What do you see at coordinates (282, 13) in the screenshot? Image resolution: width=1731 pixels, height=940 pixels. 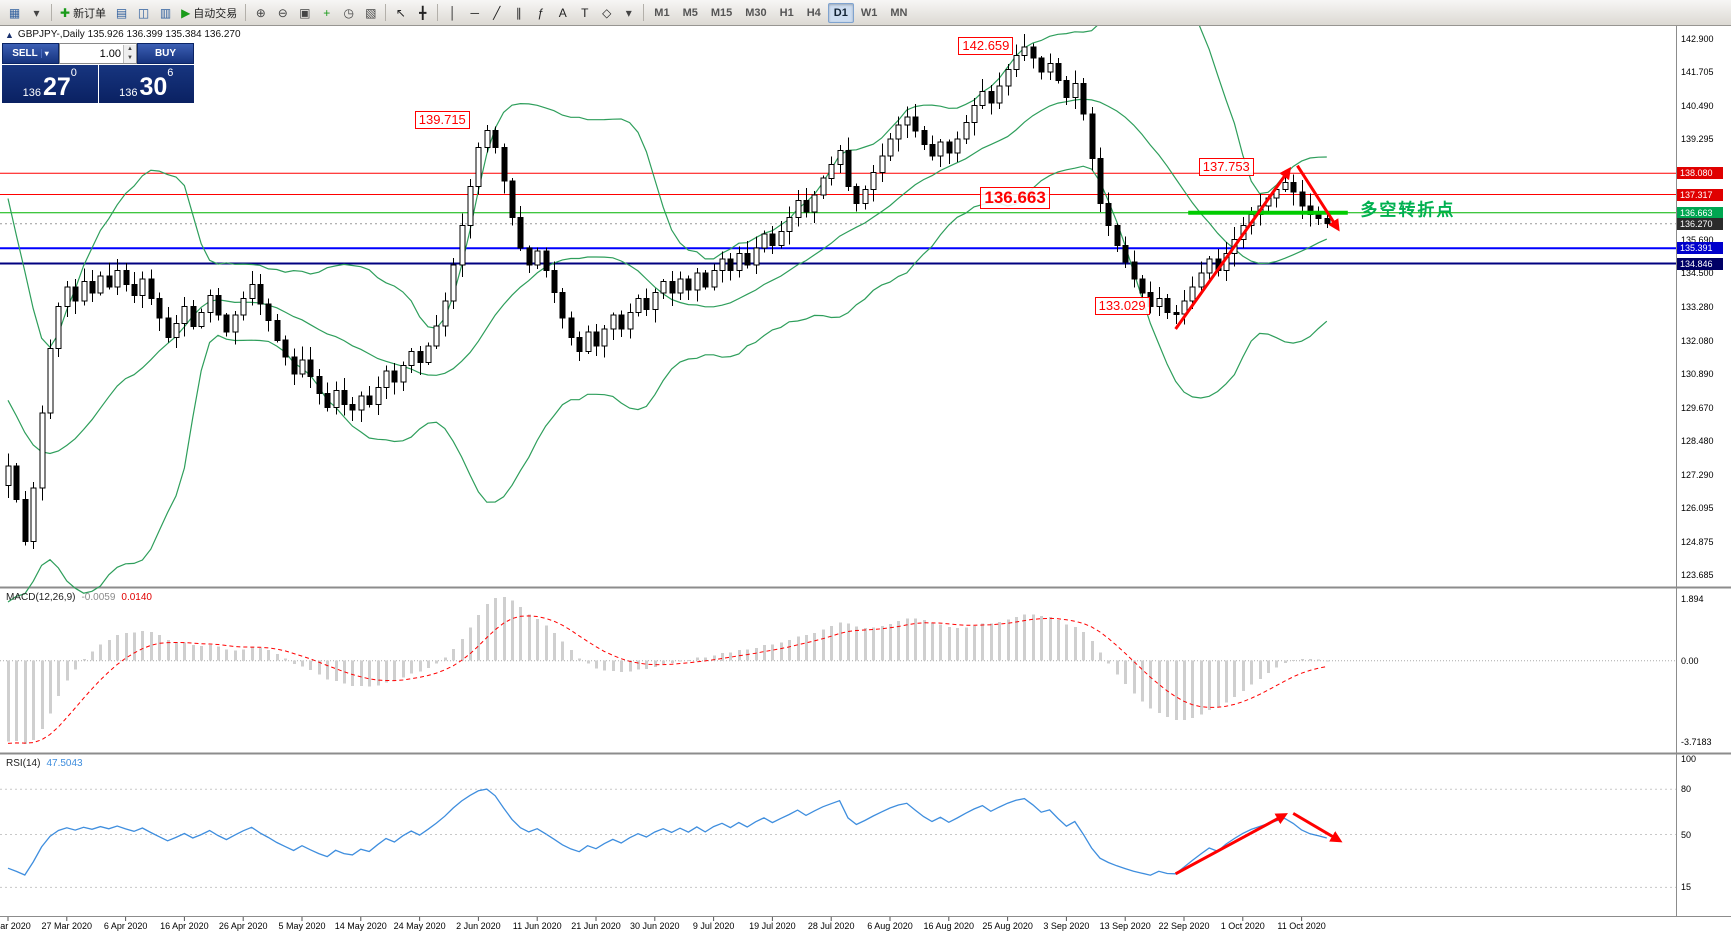 I see `zoom-out-icon: ⊖` at bounding box center [282, 13].